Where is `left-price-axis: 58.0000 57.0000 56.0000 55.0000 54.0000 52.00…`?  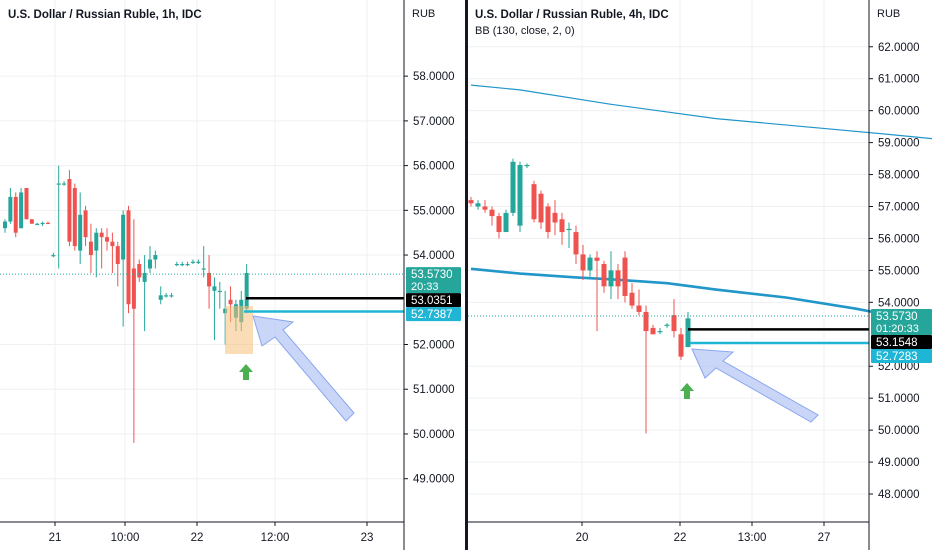 left-price-axis: 58.0000 57.0000 56.0000 55.0000 54.0000 52.00… is located at coordinates (432, 275).